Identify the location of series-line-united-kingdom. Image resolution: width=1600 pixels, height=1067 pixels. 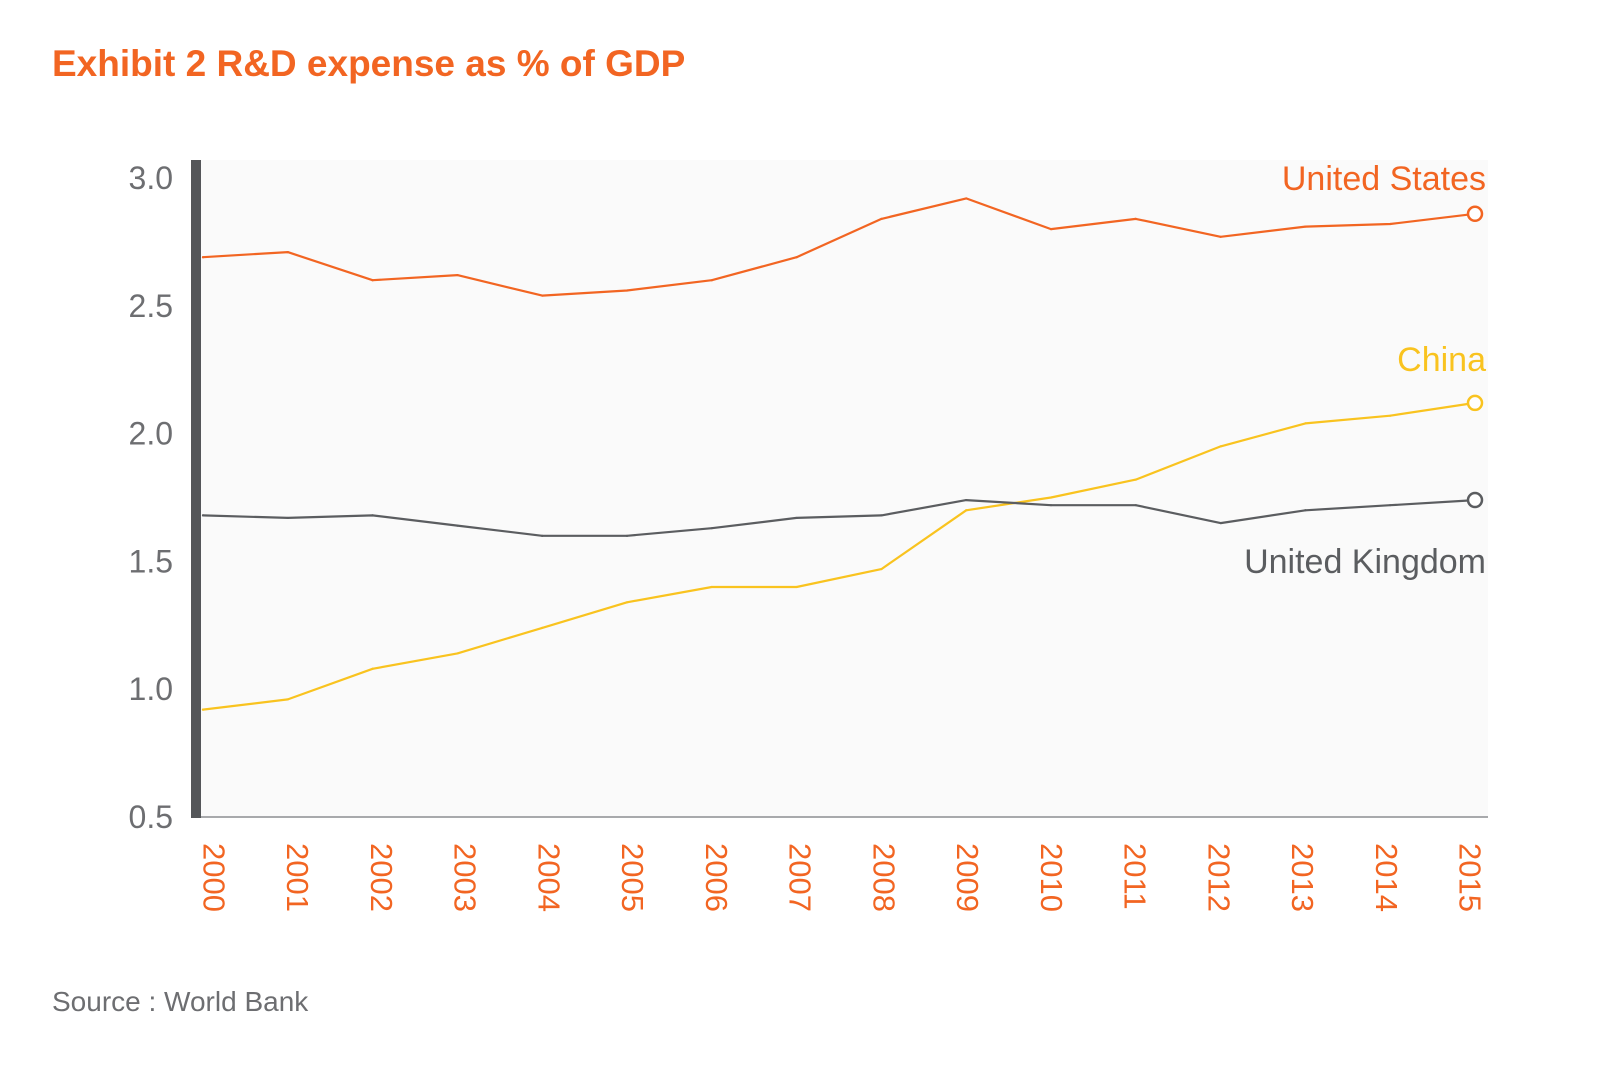
(839, 518).